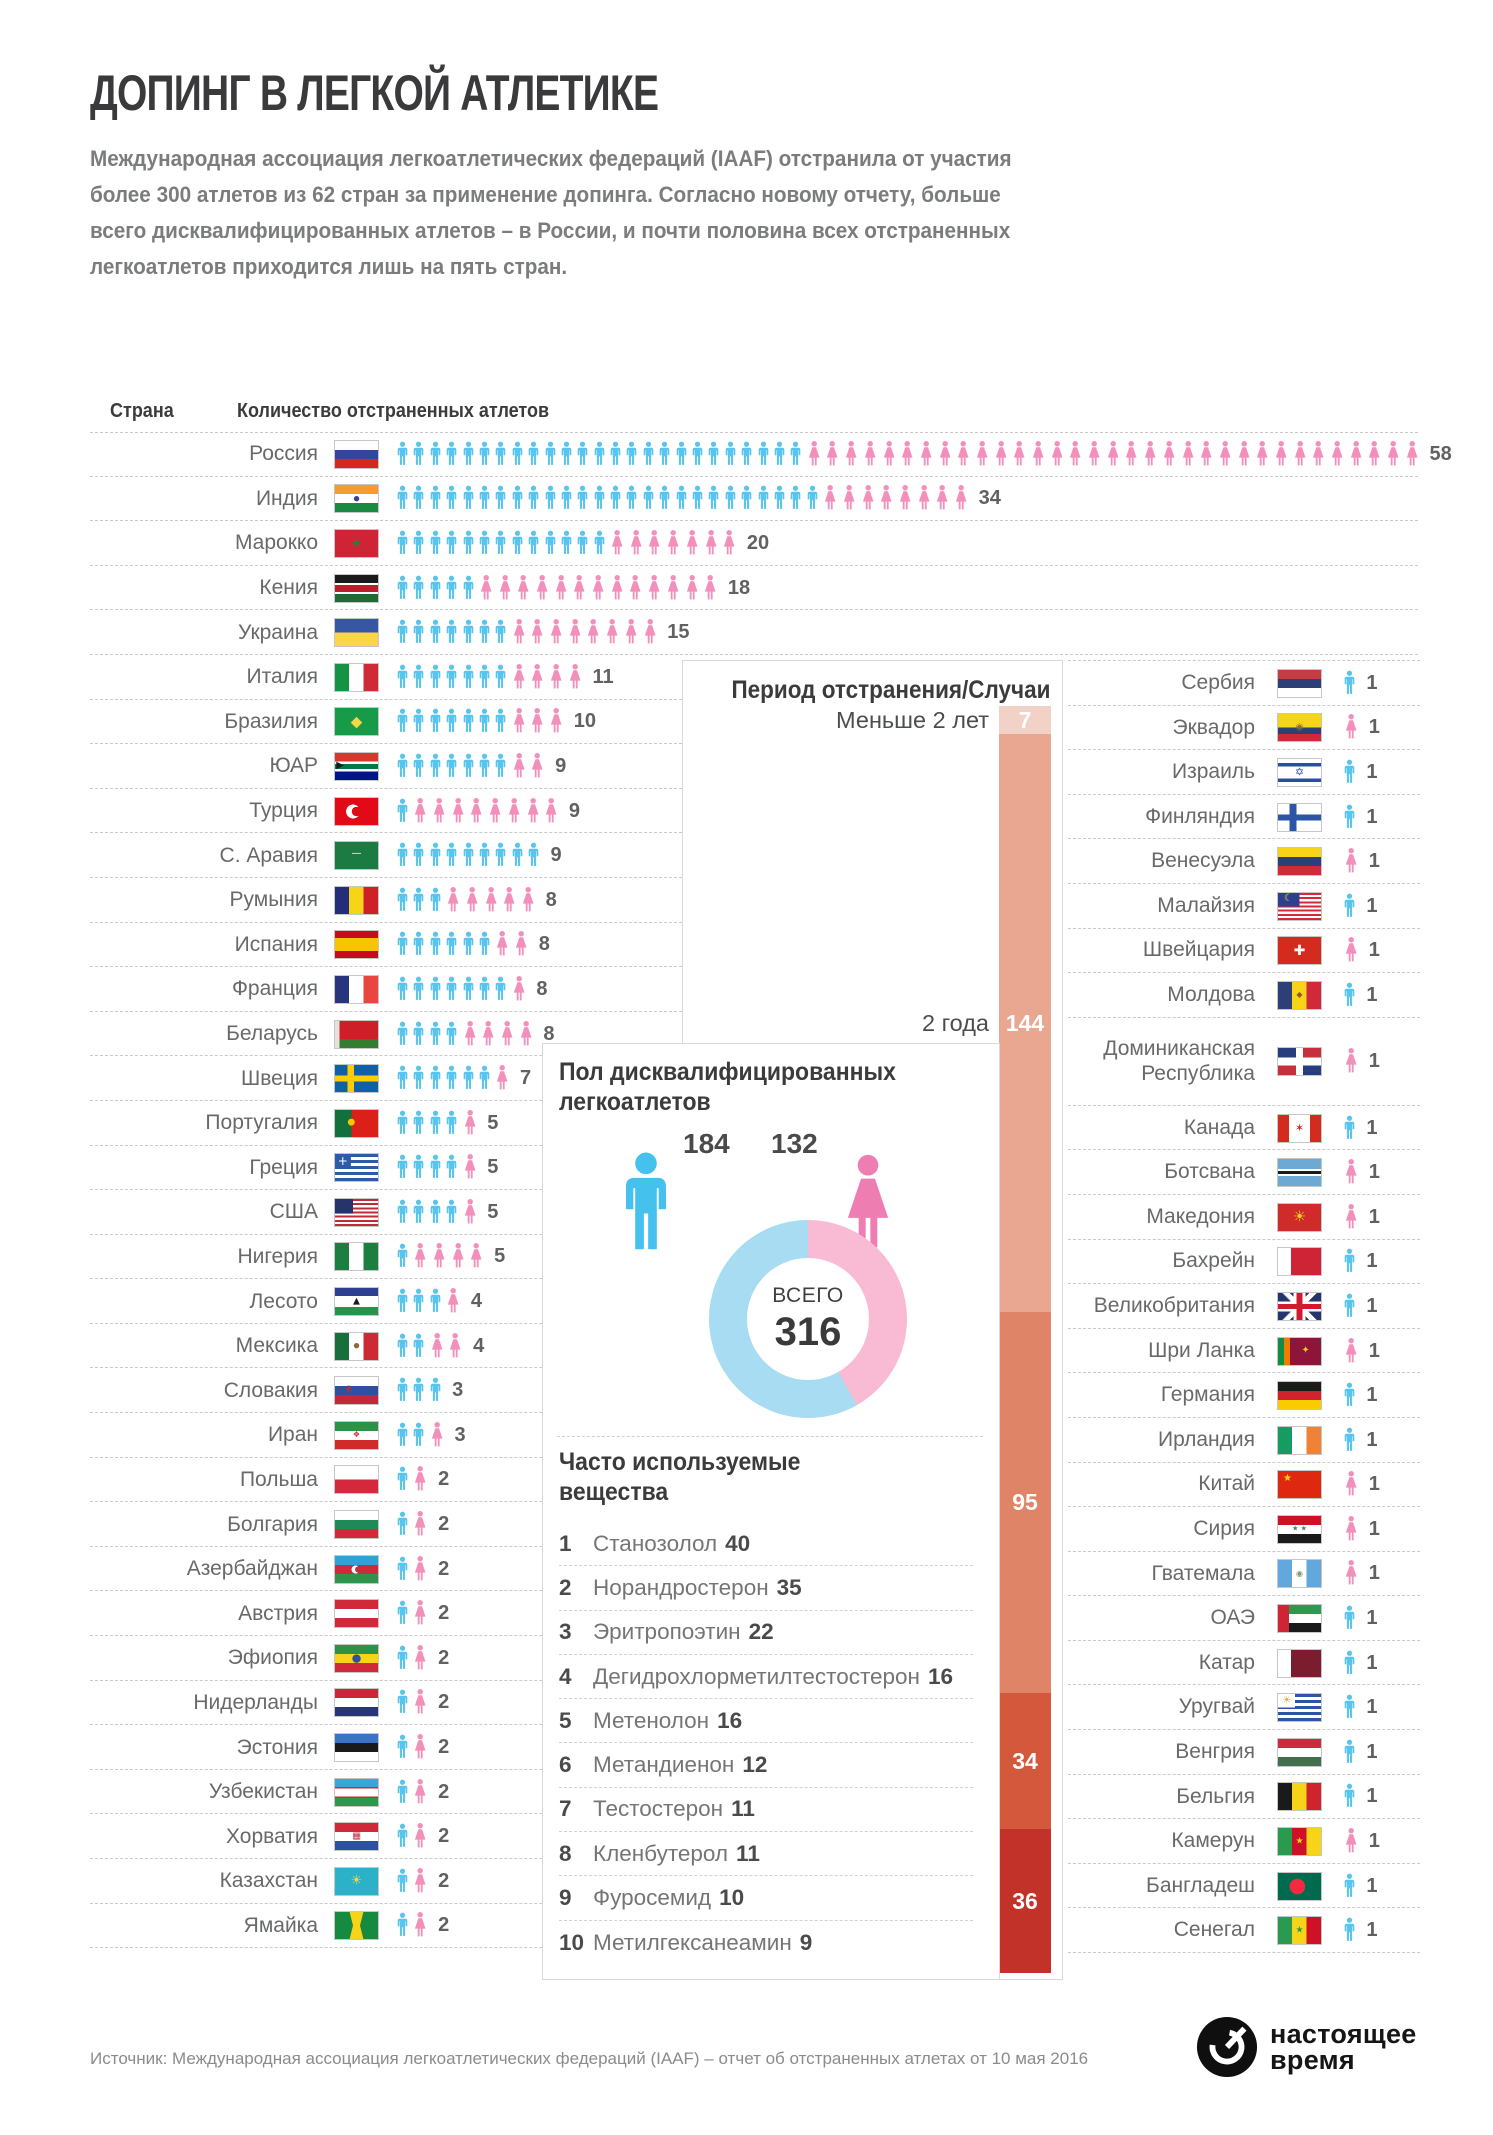  What do you see at coordinates (500, 1256) in the screenshot?
I see `count-label: 5` at bounding box center [500, 1256].